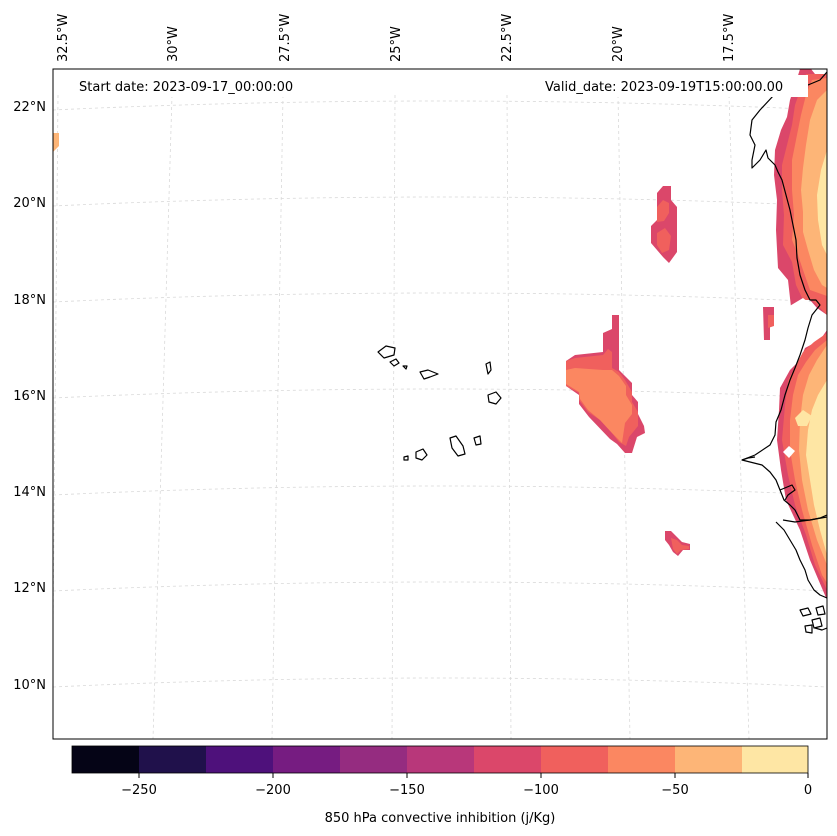 The width and height of the screenshot is (837, 836). I want to click on cape-verde-fogo, so click(421, 454).